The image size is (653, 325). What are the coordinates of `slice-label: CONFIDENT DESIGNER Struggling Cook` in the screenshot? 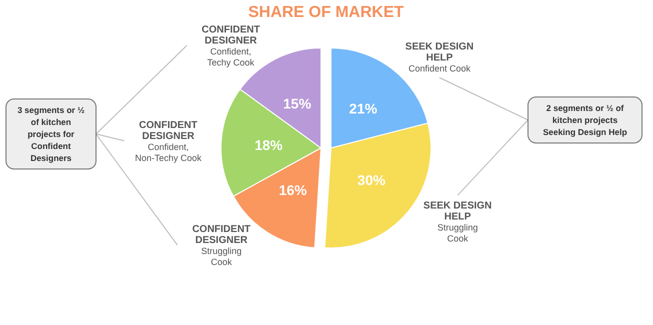 It's located at (221, 246).